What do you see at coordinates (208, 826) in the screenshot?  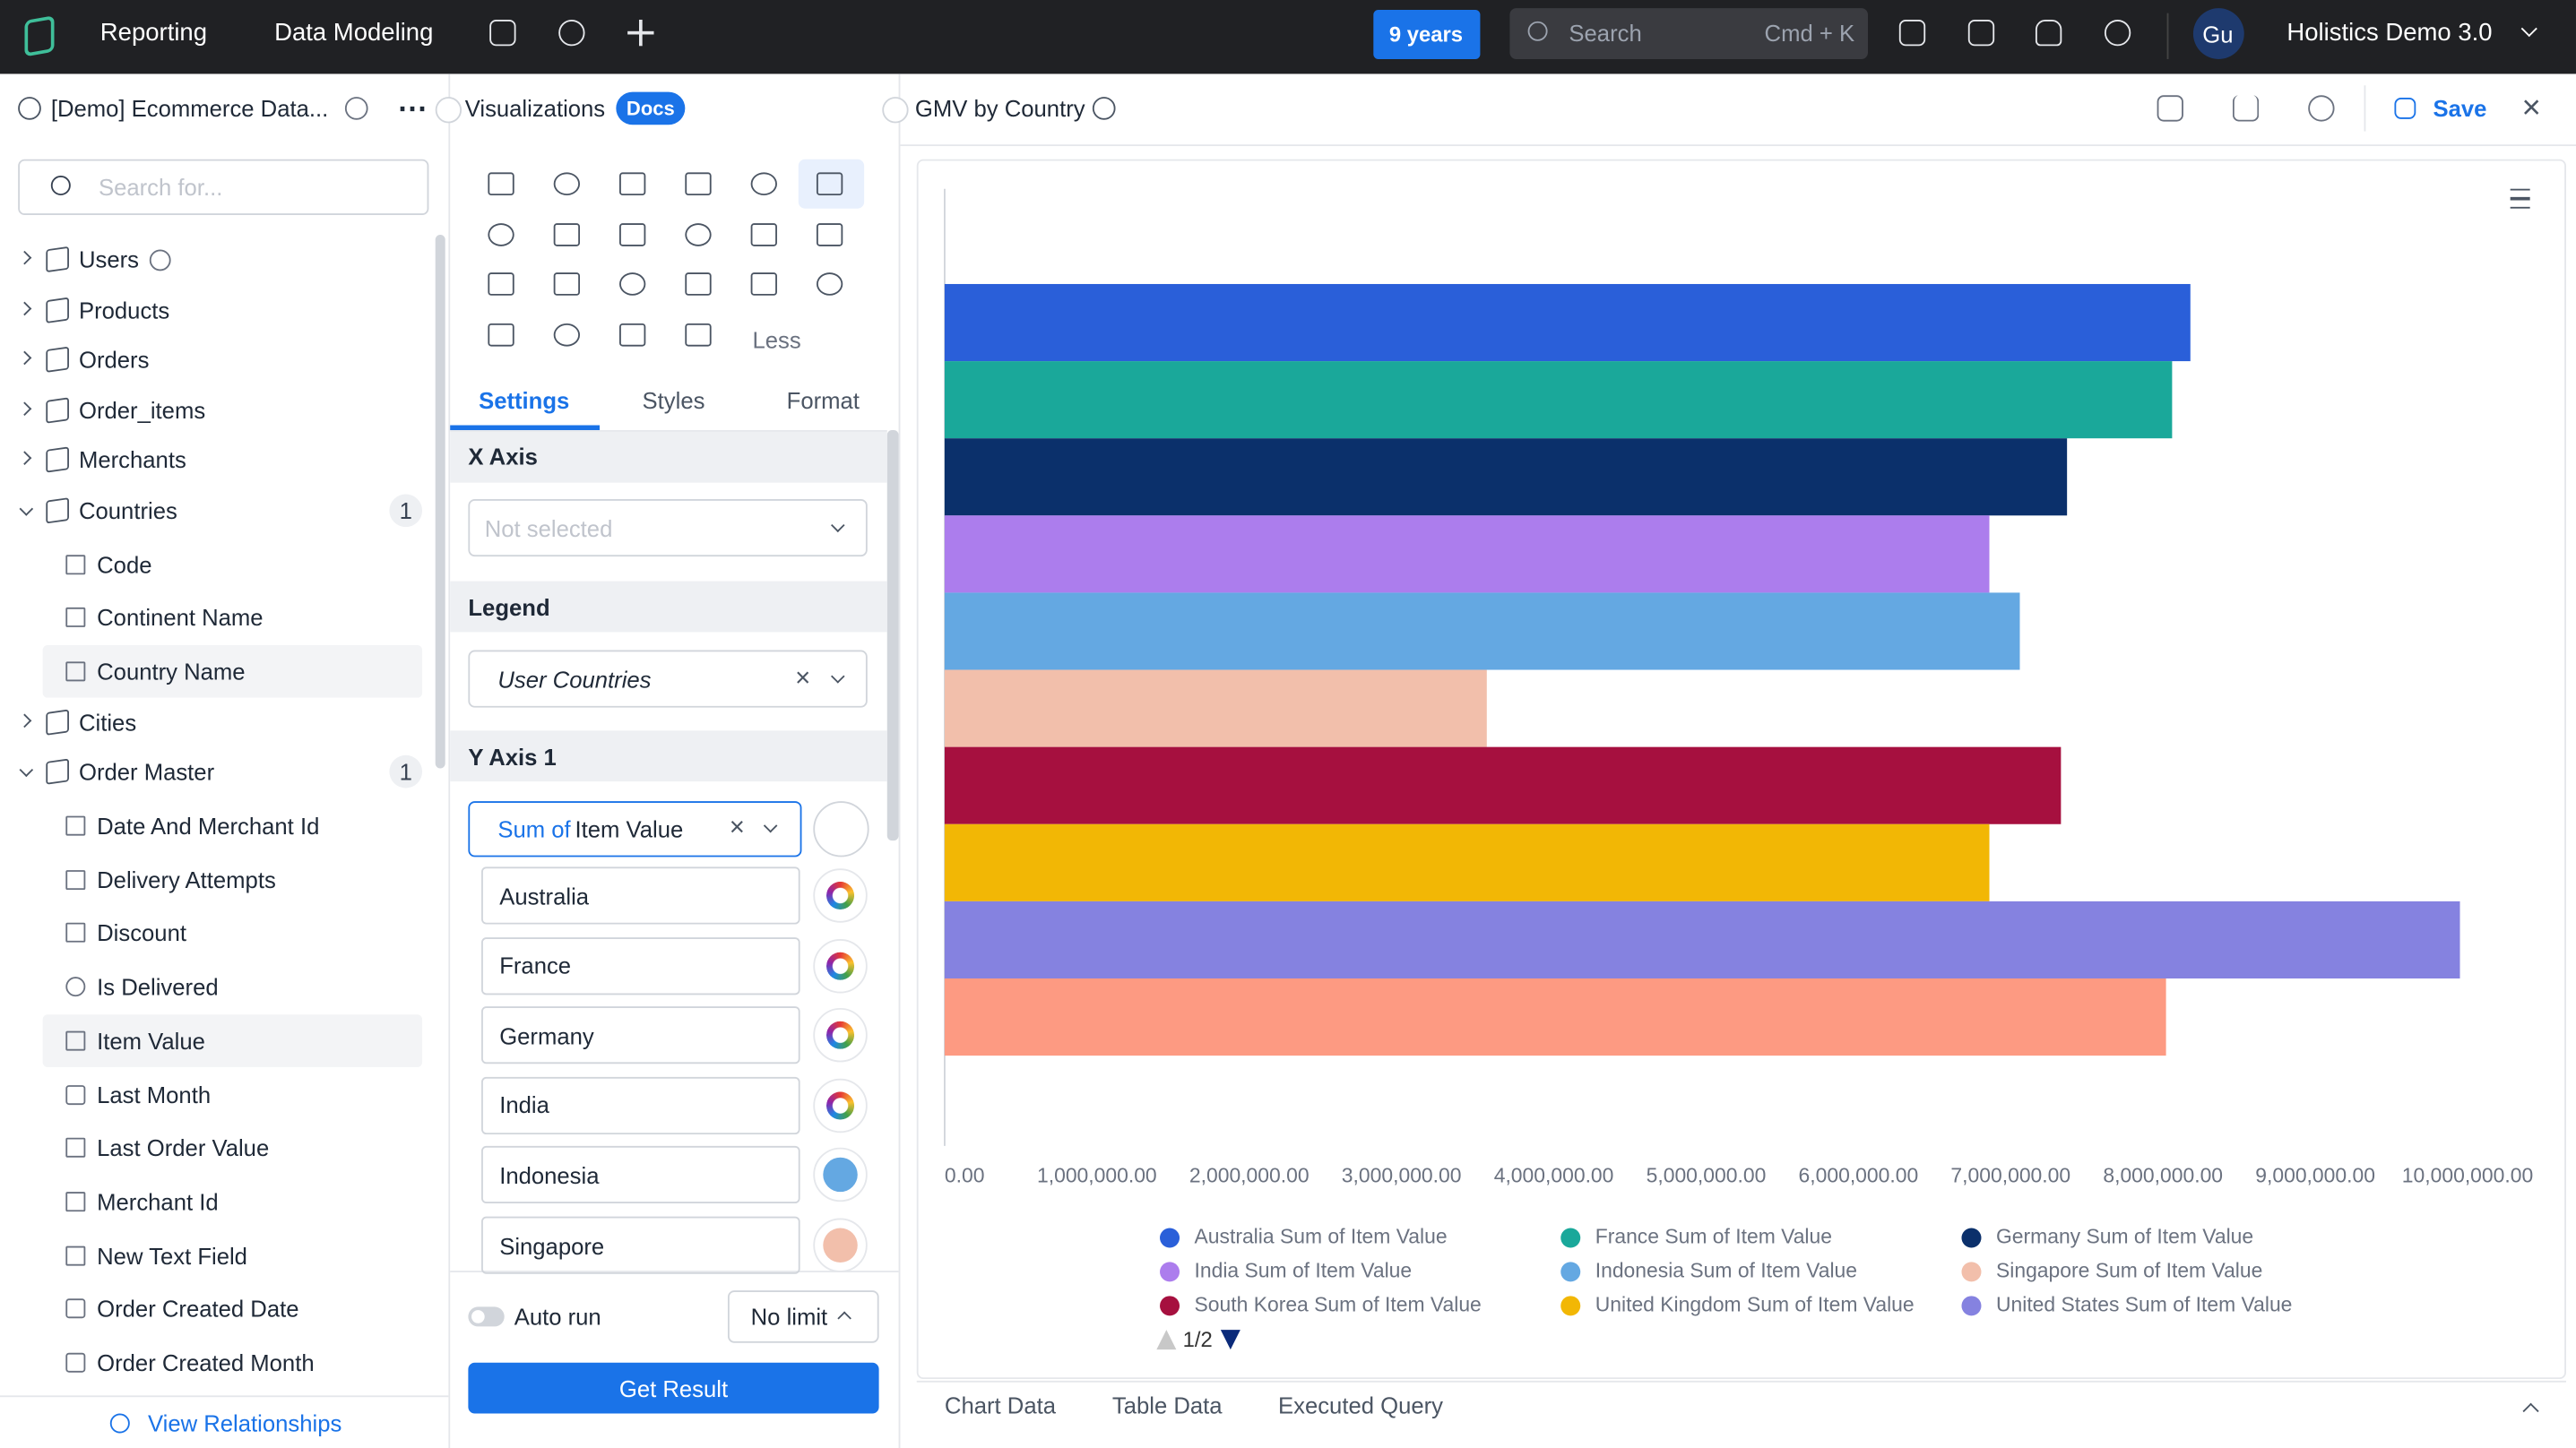 I see `field-label: Date And Merchant Id` at bounding box center [208, 826].